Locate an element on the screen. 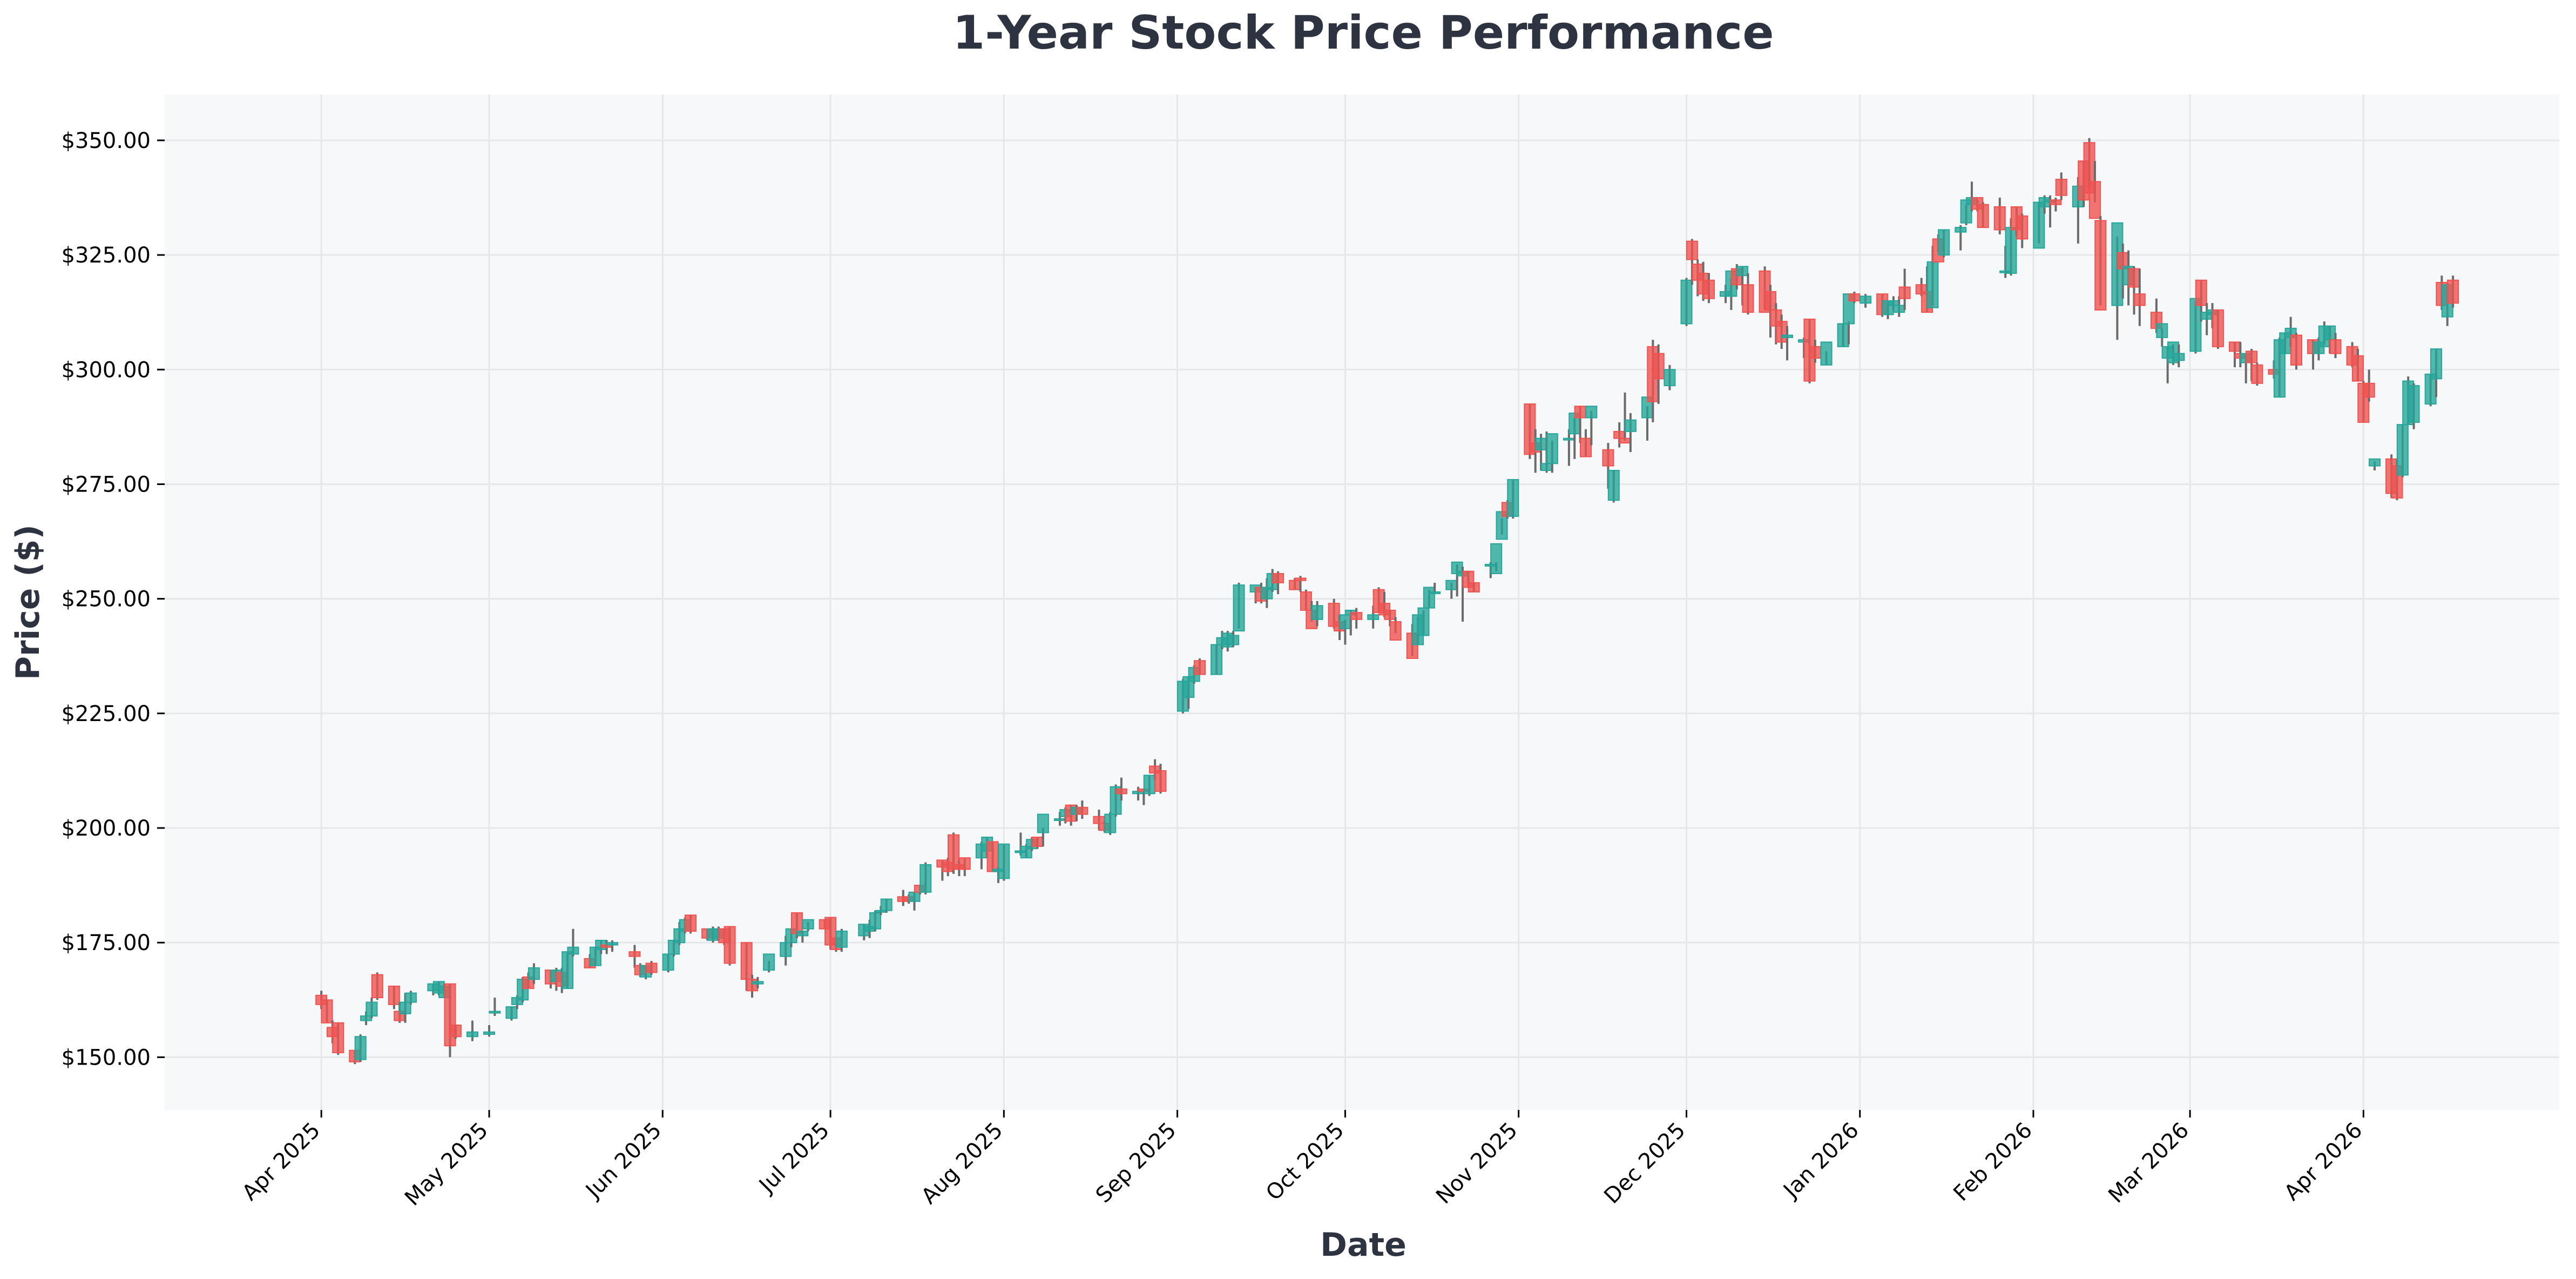  y-tick-label: $225.00 is located at coordinates (107, 714).